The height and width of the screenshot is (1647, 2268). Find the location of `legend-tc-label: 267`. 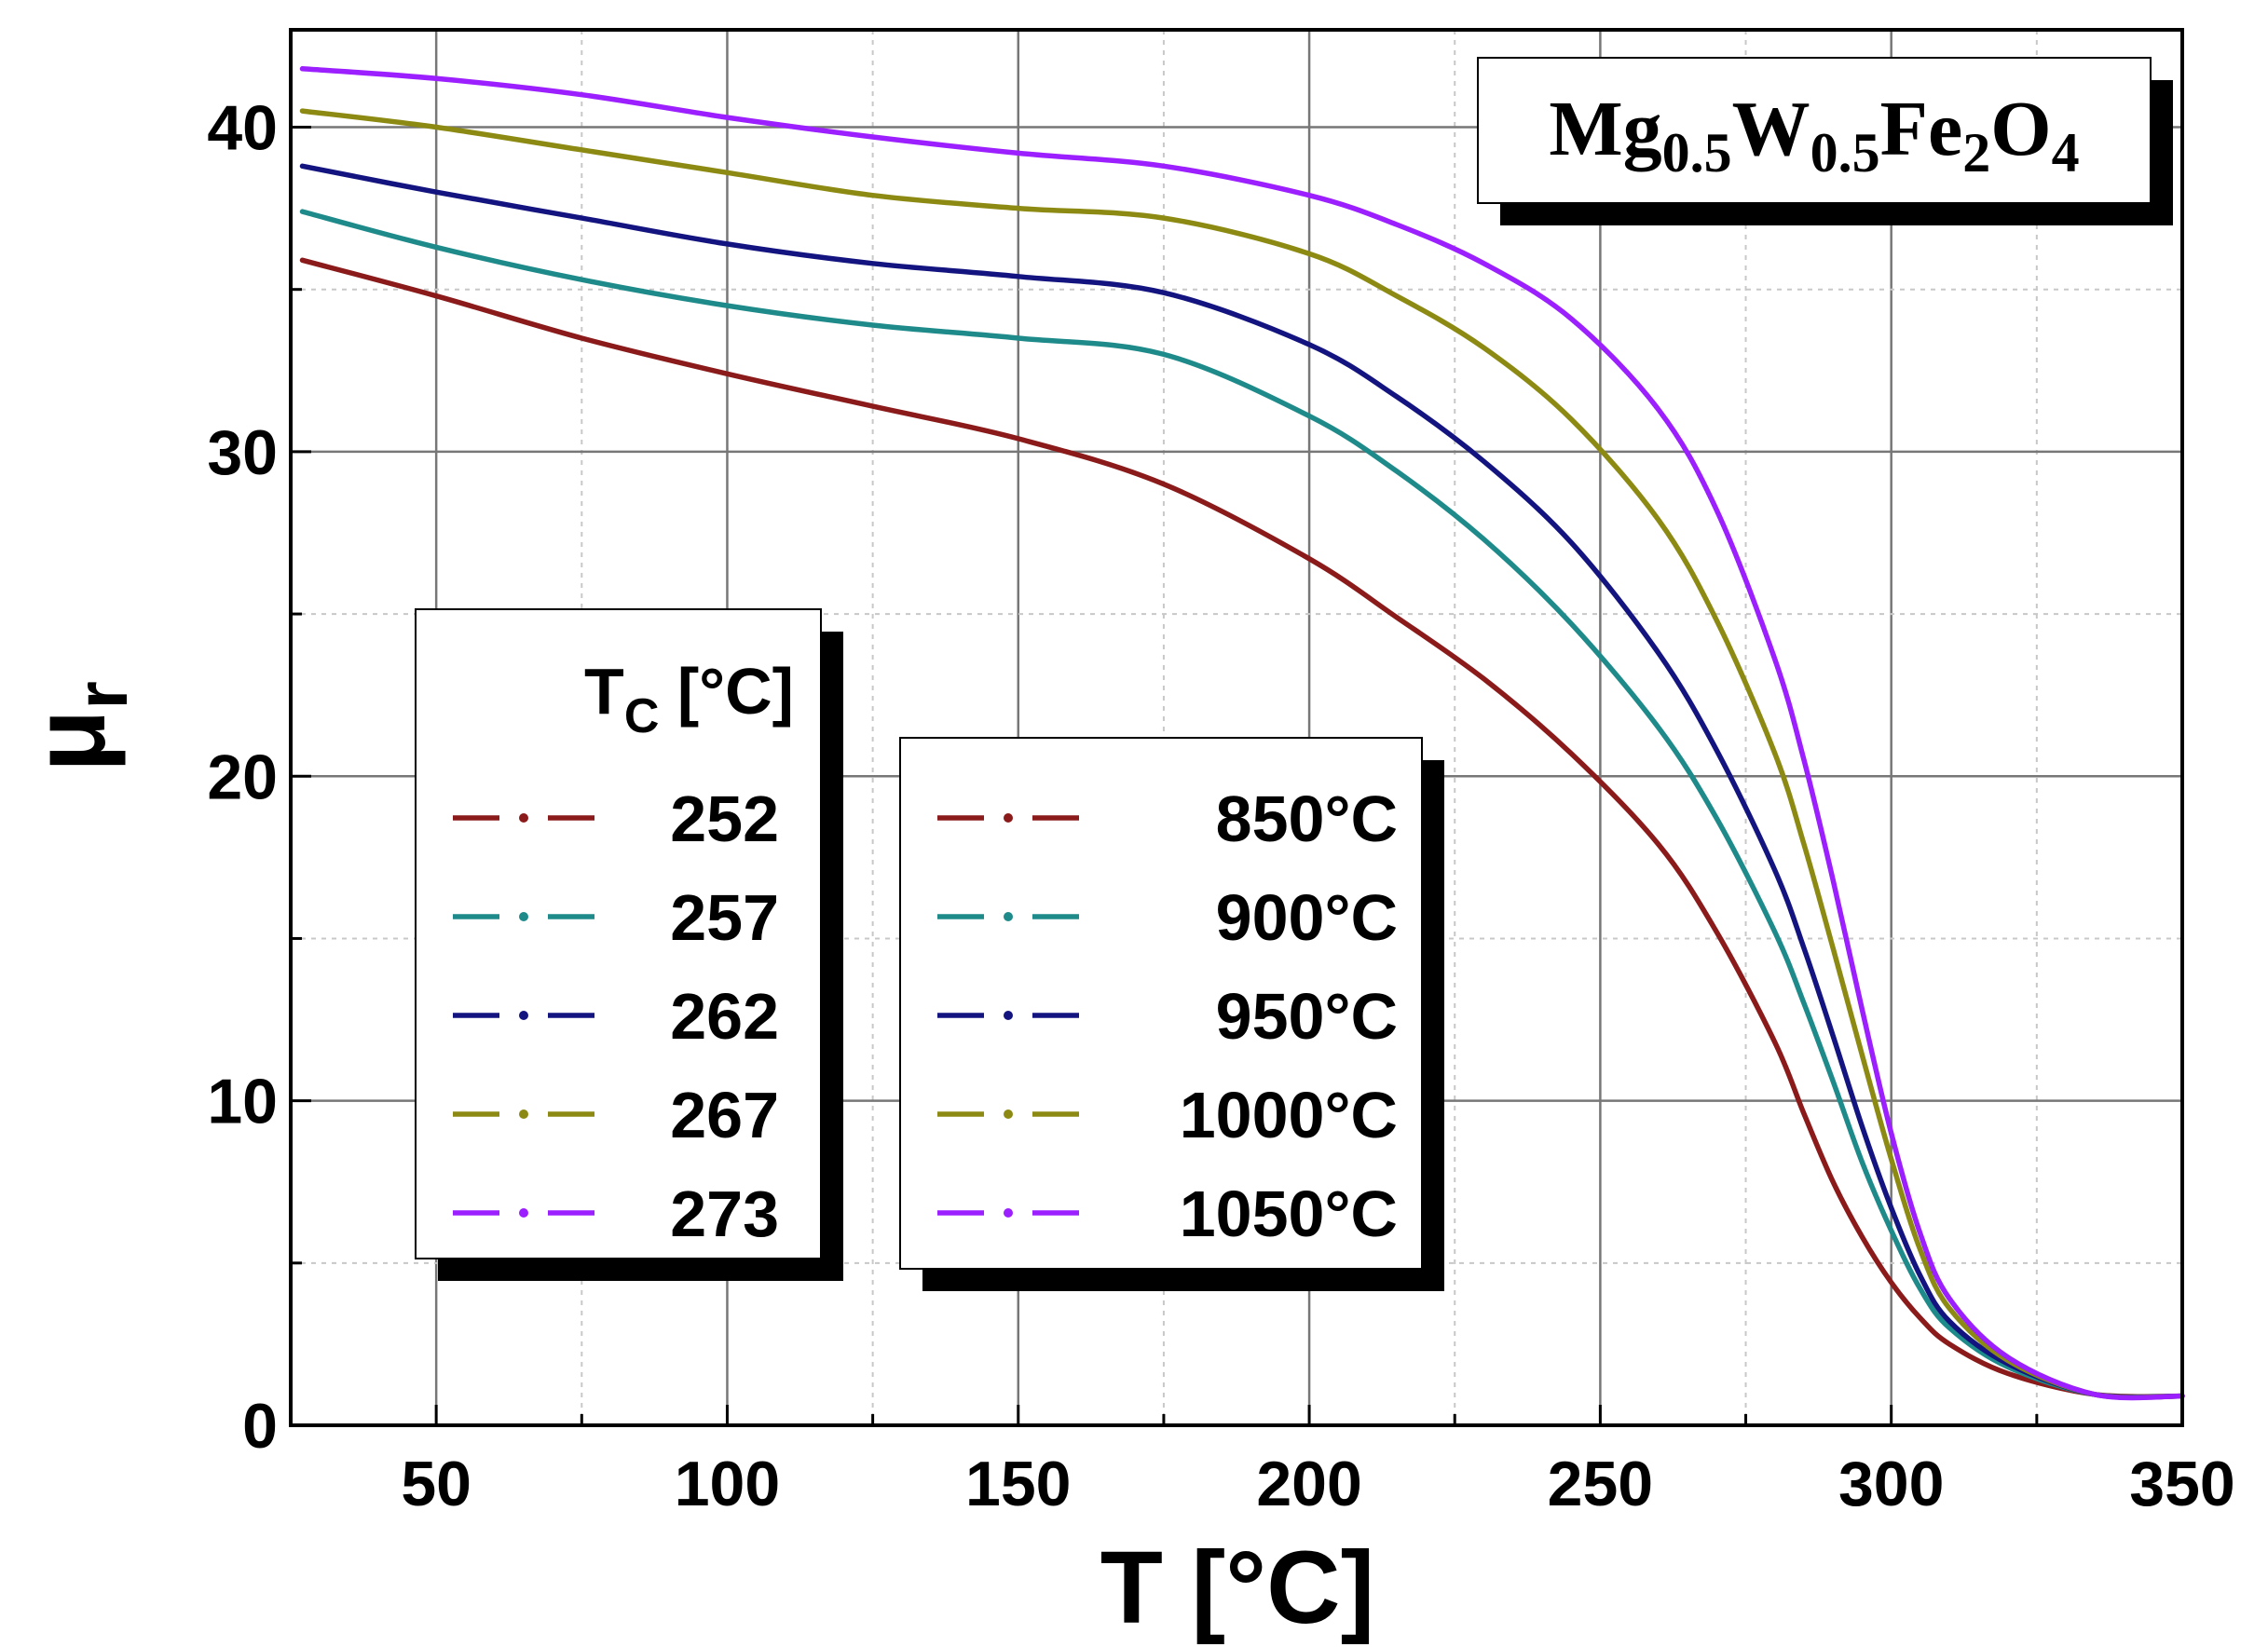

legend-tc-label: 267 is located at coordinates (724, 1115).